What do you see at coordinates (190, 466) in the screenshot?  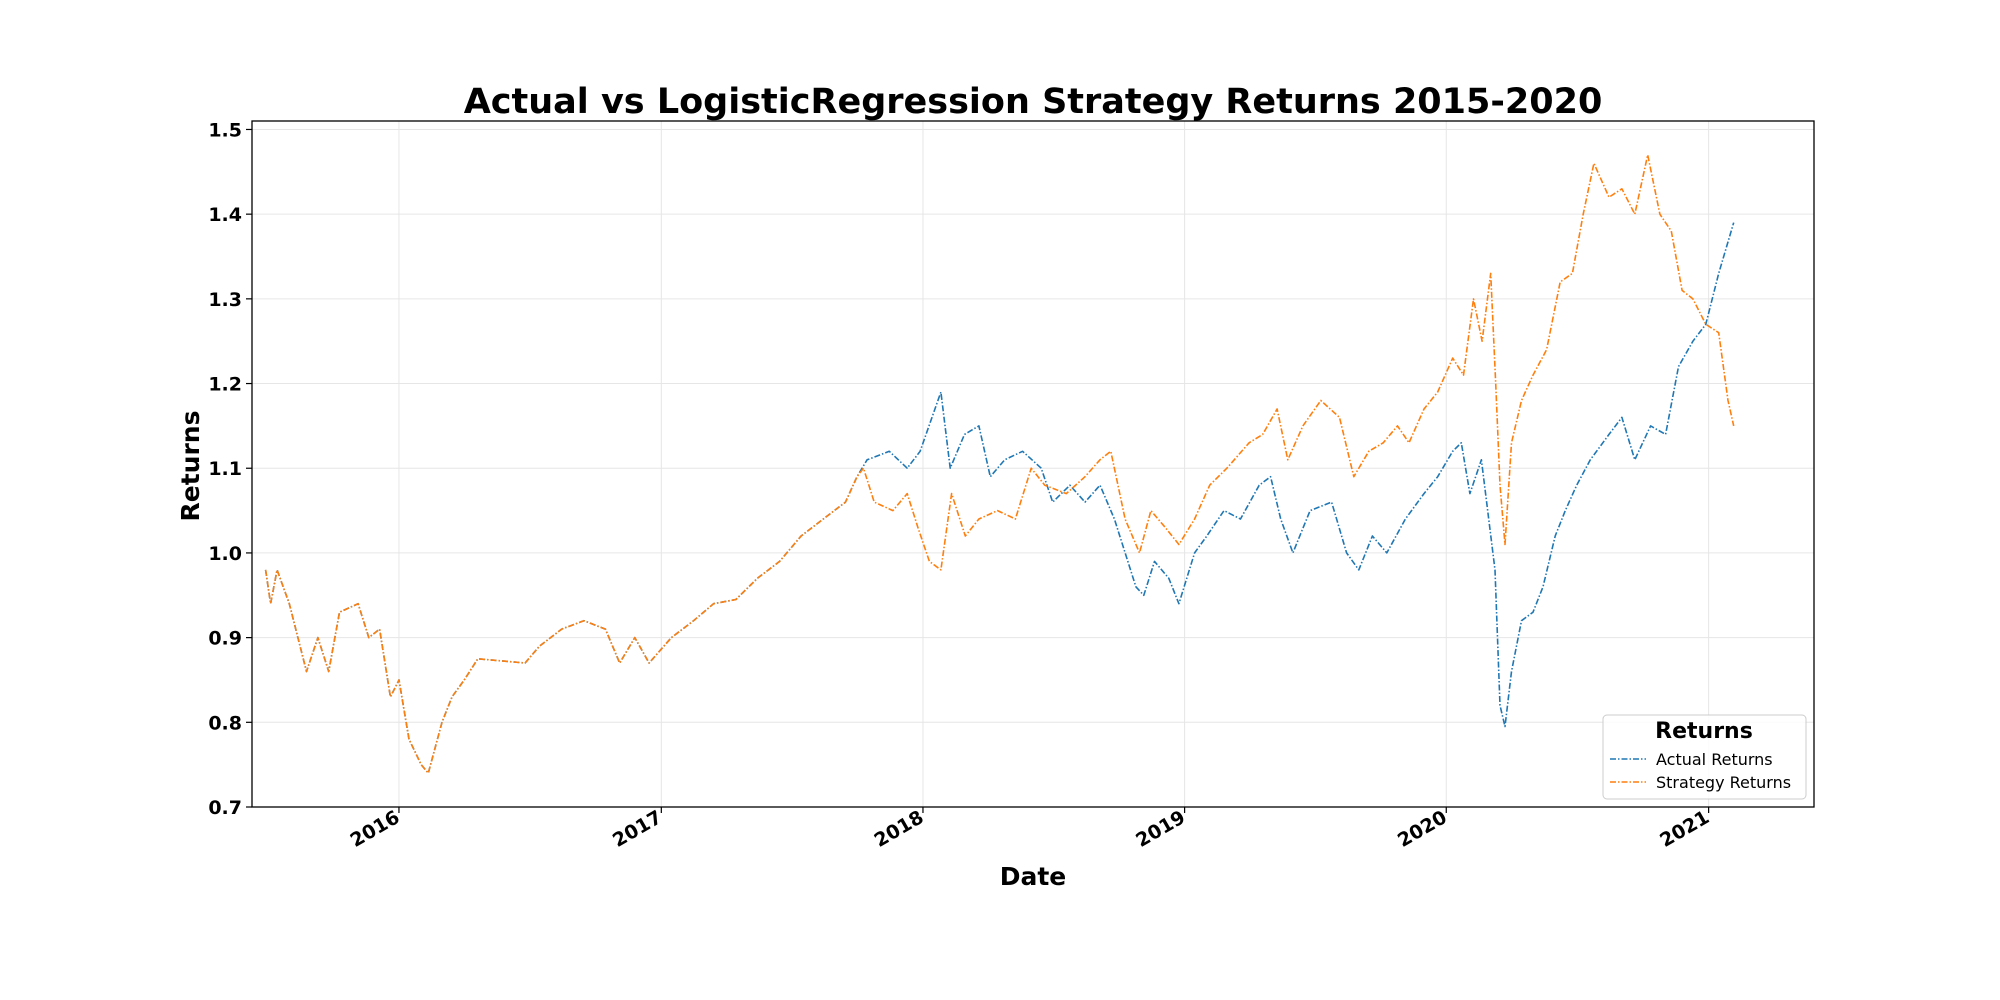 I see `y-axis-label: Returns` at bounding box center [190, 466].